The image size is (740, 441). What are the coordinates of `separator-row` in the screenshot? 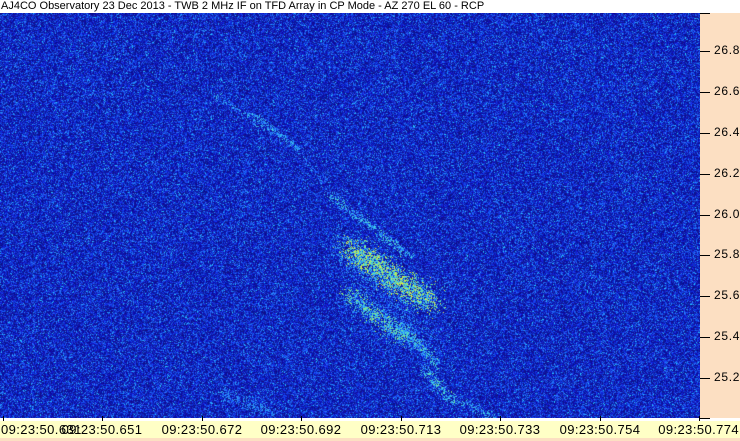 It's located at (370, 419).